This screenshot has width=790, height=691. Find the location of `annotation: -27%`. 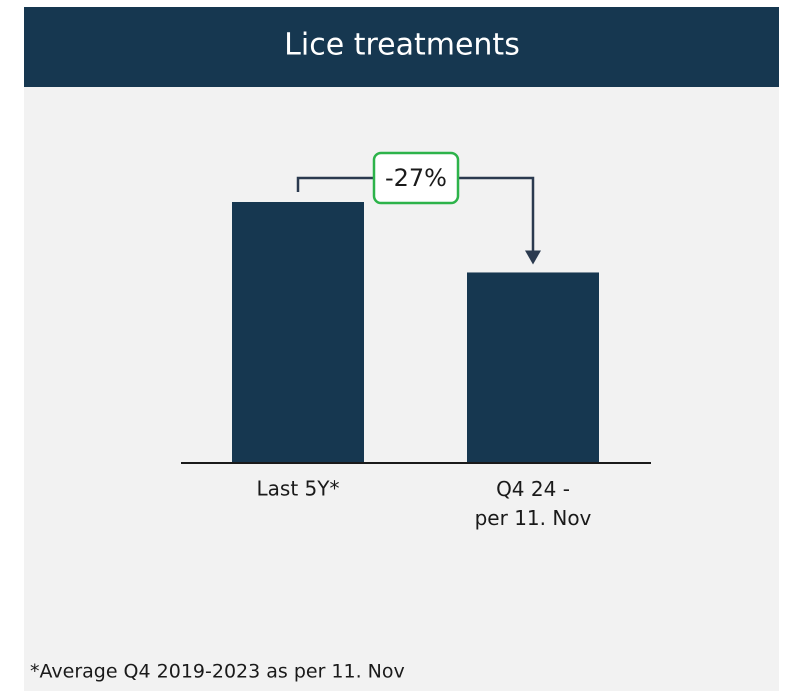

annotation: -27% is located at coordinates (416, 178).